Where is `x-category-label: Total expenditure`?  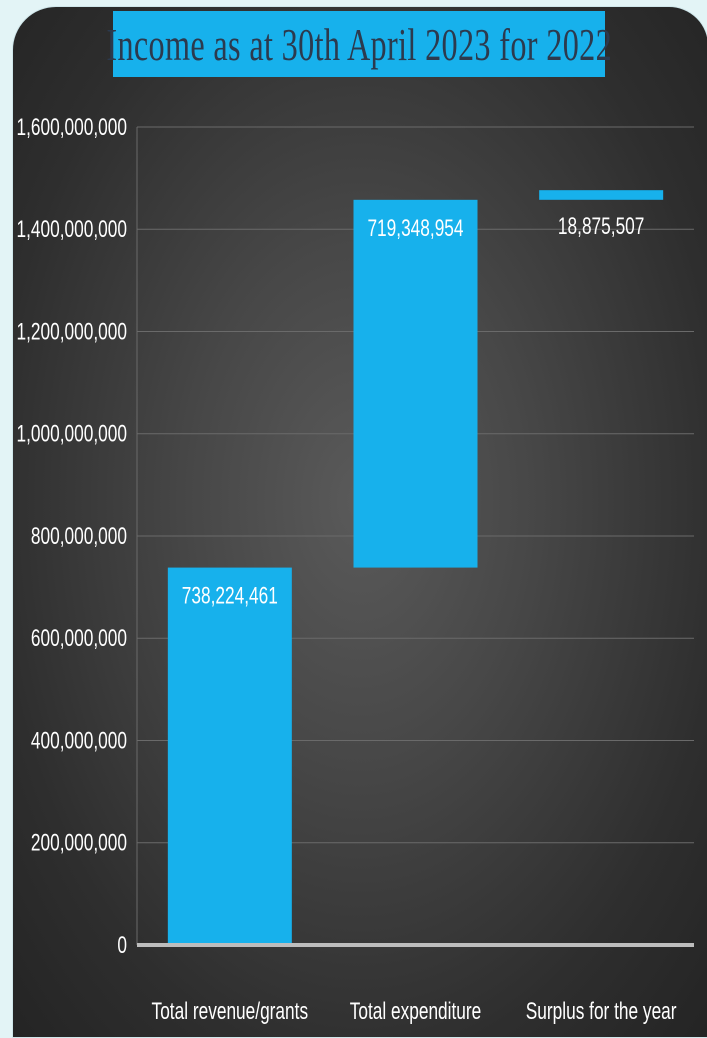
x-category-label: Total expenditure is located at coordinates (416, 1011).